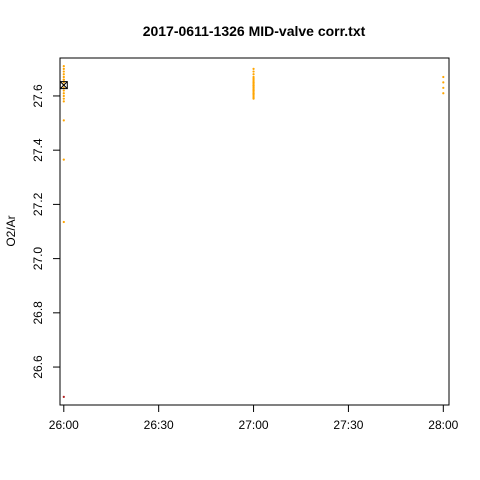 This screenshot has width=480, height=480. Describe the element at coordinates (64, 425) in the screenshot. I see `x-tick-label: 26:00` at that location.